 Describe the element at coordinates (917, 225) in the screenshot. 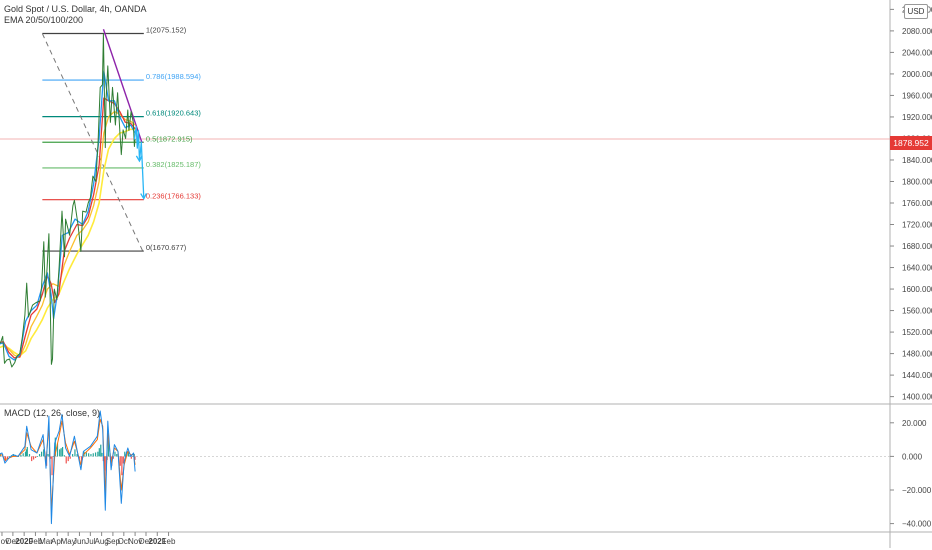

I see `price-tick-label: 1720.000` at that location.